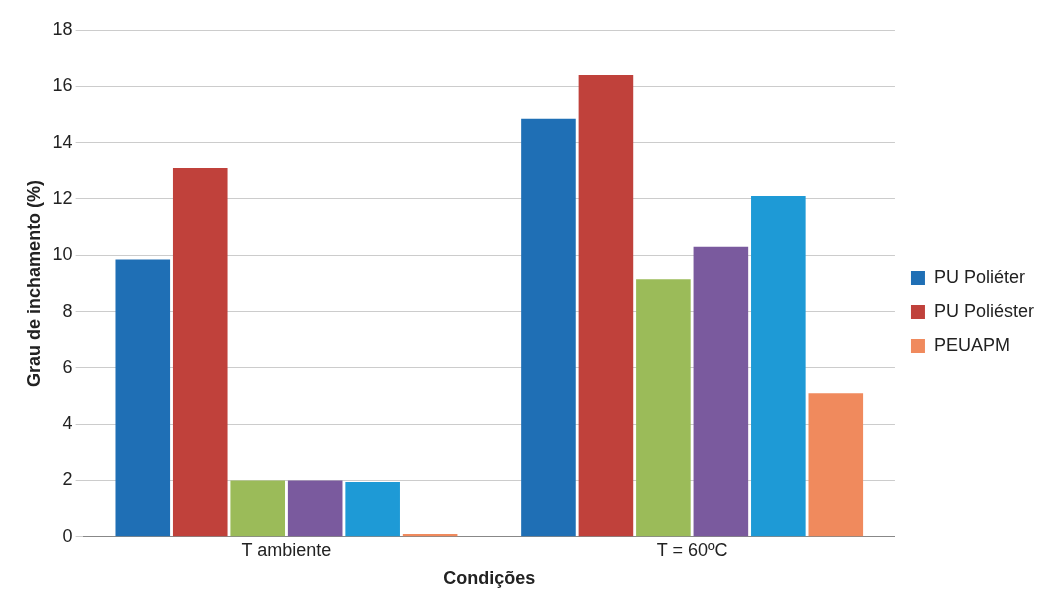 Image resolution: width=1064 pixels, height=614 pixels. I want to click on y-tick-label: 6, so click(67, 366).